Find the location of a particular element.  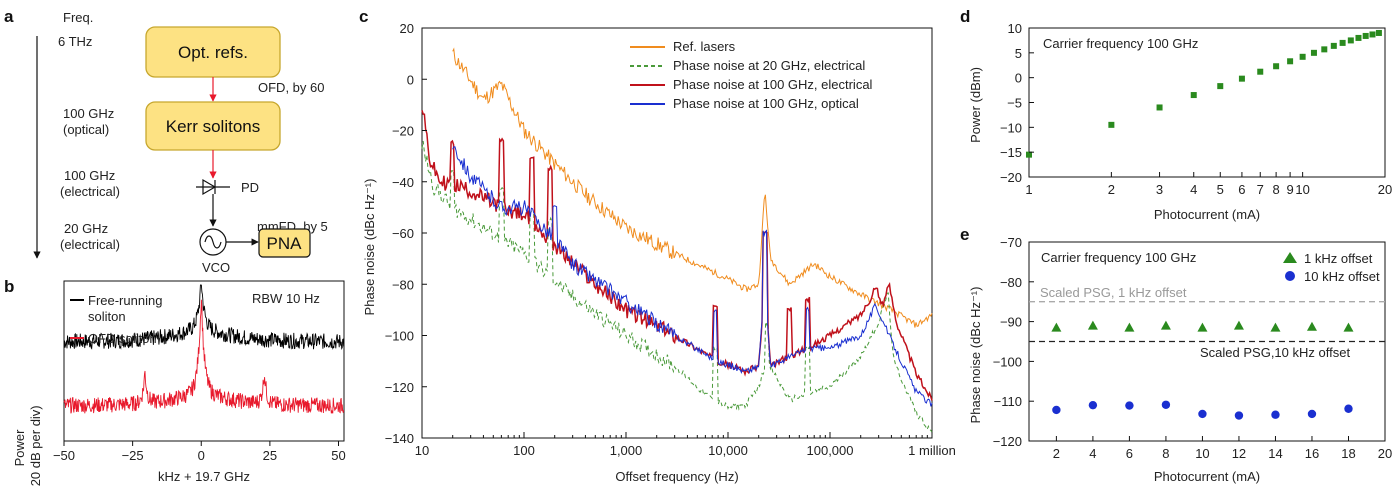

c-legend-label: Phase noise at 100 GHz, optical is located at coordinates (766, 103).